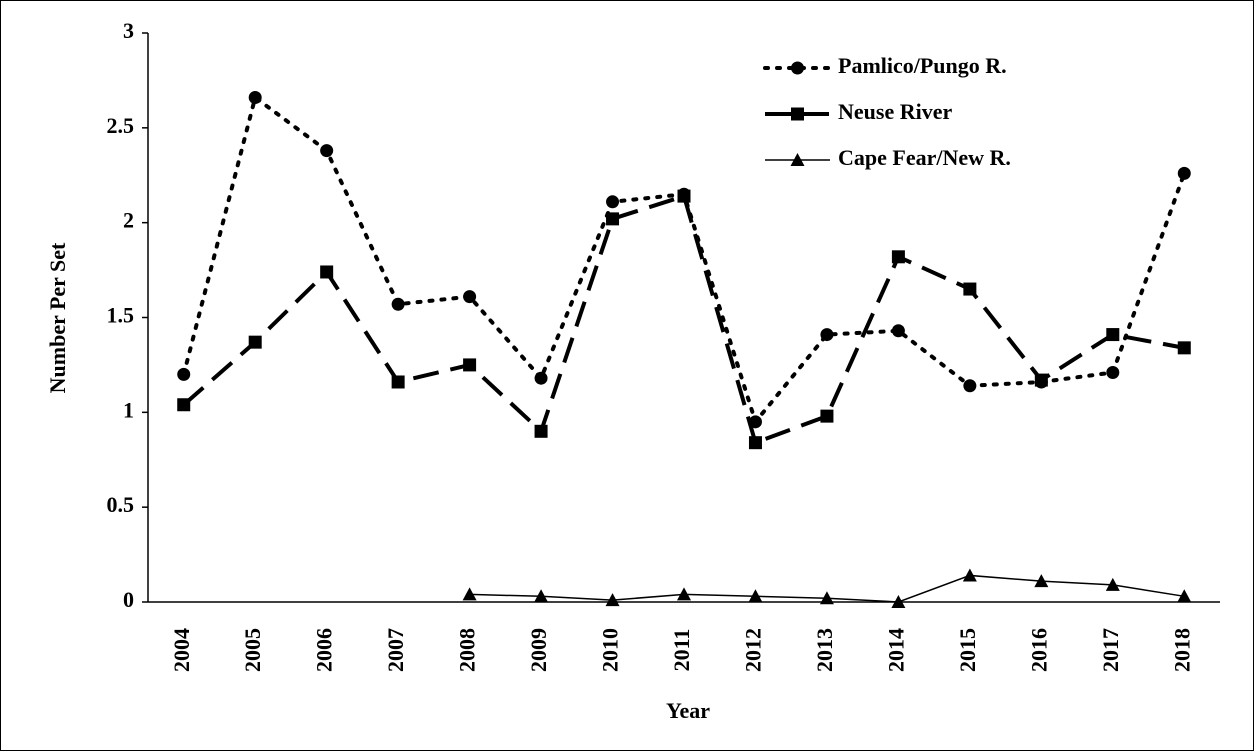 The width and height of the screenshot is (1254, 751). What do you see at coordinates (121, 504) in the screenshot?
I see `y-tick-label: 0.5` at bounding box center [121, 504].